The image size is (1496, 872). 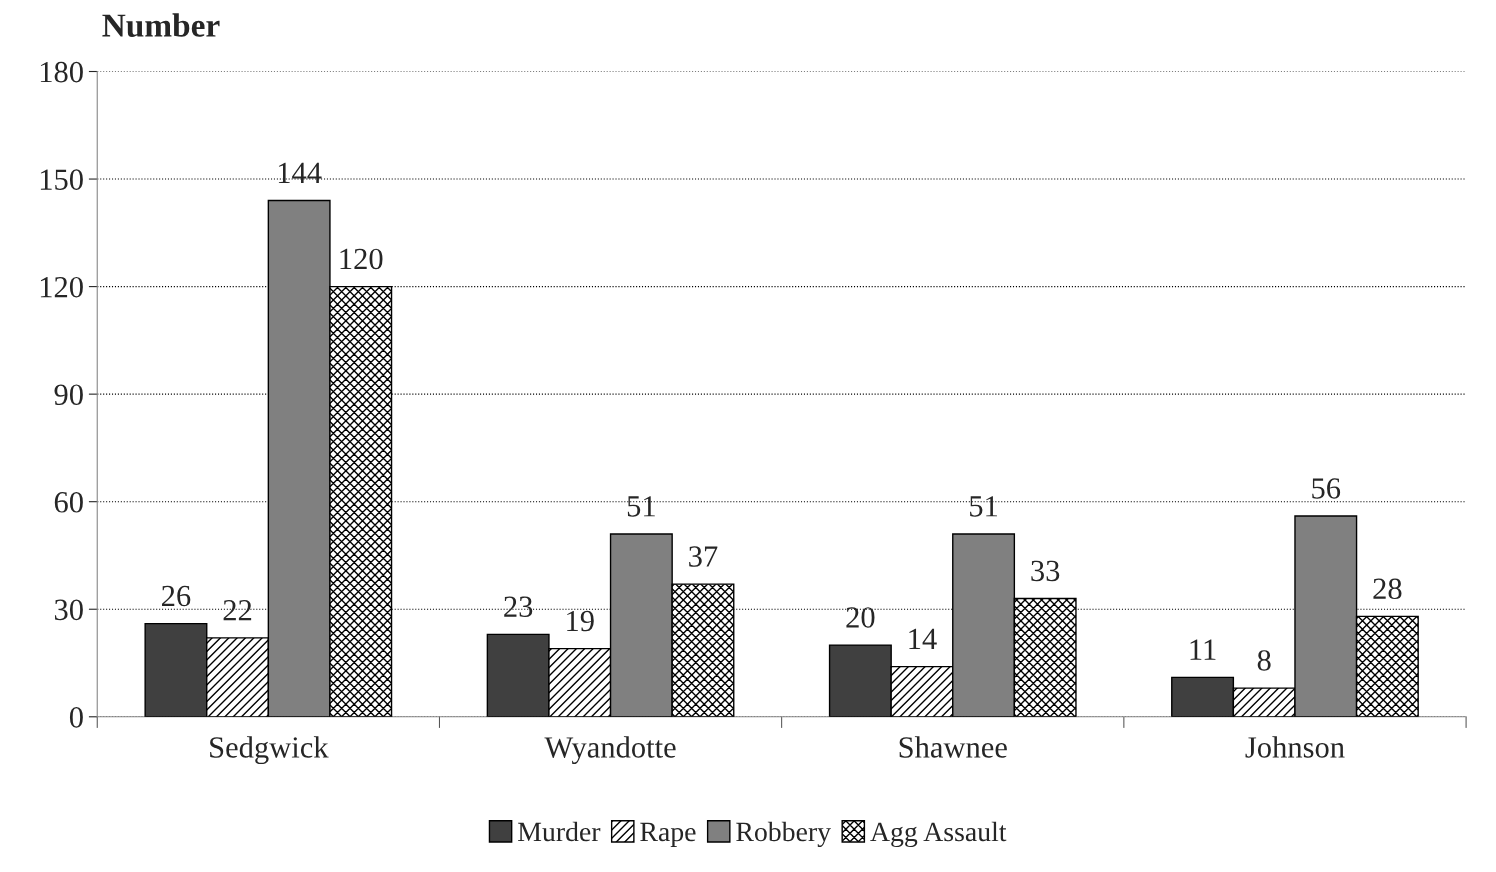 What do you see at coordinates (1387, 589) in the screenshot?
I see `data-label: 28` at bounding box center [1387, 589].